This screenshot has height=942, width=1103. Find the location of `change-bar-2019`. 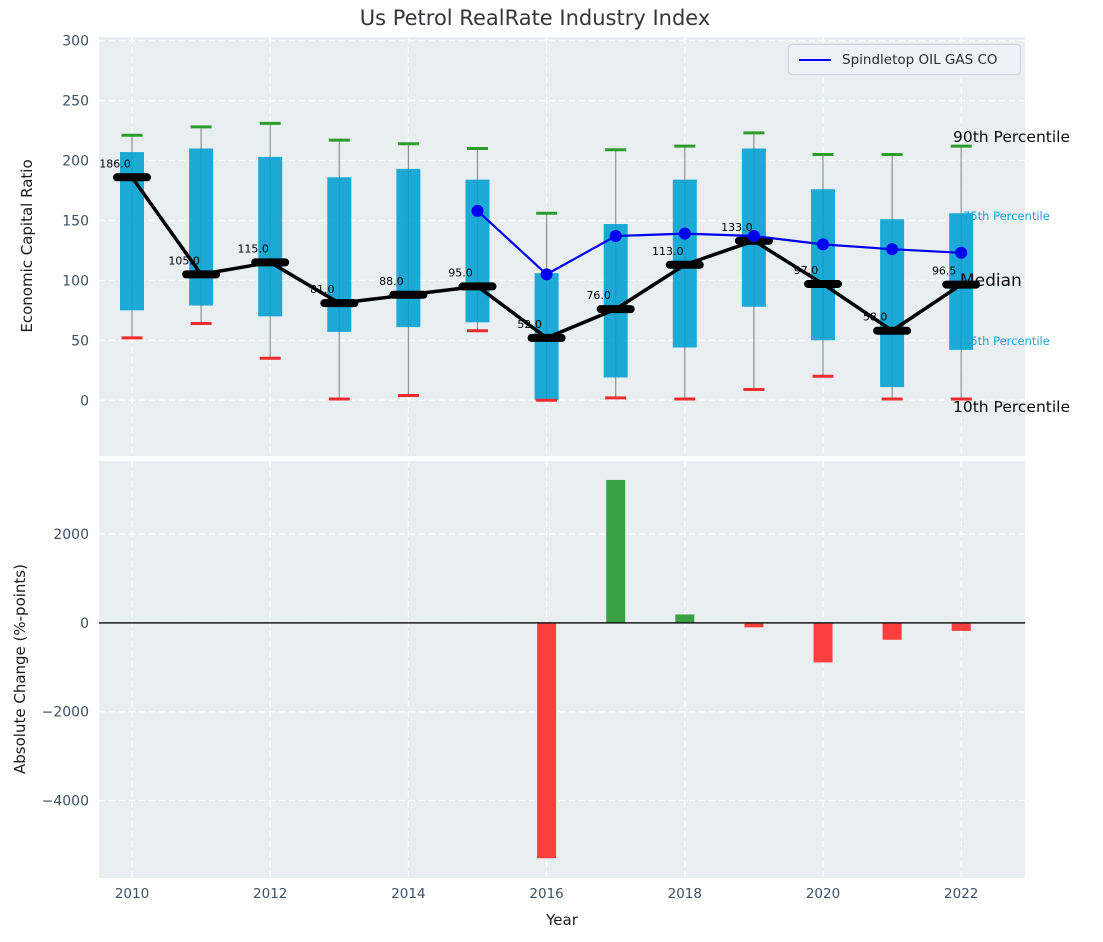

change-bar-2019 is located at coordinates (754, 625).